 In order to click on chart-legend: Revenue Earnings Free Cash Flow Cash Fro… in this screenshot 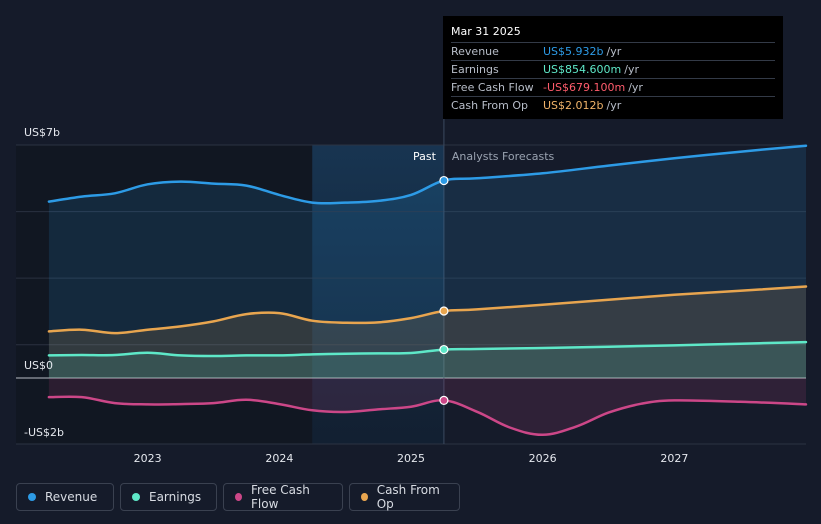, I will do `click(238, 497)`.